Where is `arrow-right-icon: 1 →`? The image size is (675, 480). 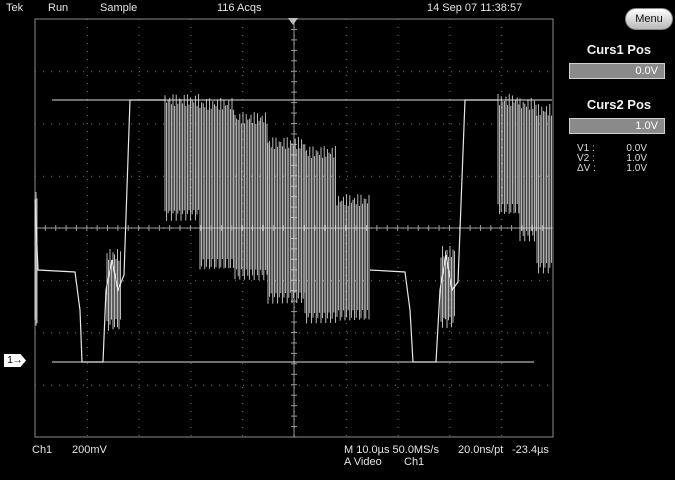 arrow-right-icon: 1 → is located at coordinates (15, 360).